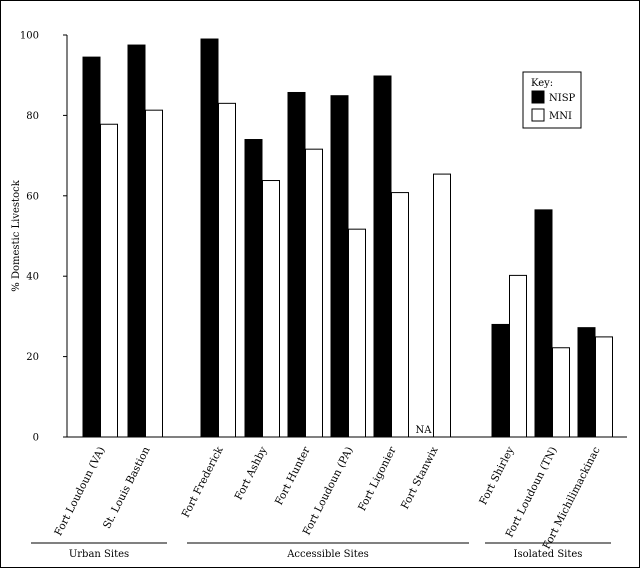 This screenshot has height=569, width=640. What do you see at coordinates (99, 554) in the screenshot?
I see `group-label: Urban Sites` at bounding box center [99, 554].